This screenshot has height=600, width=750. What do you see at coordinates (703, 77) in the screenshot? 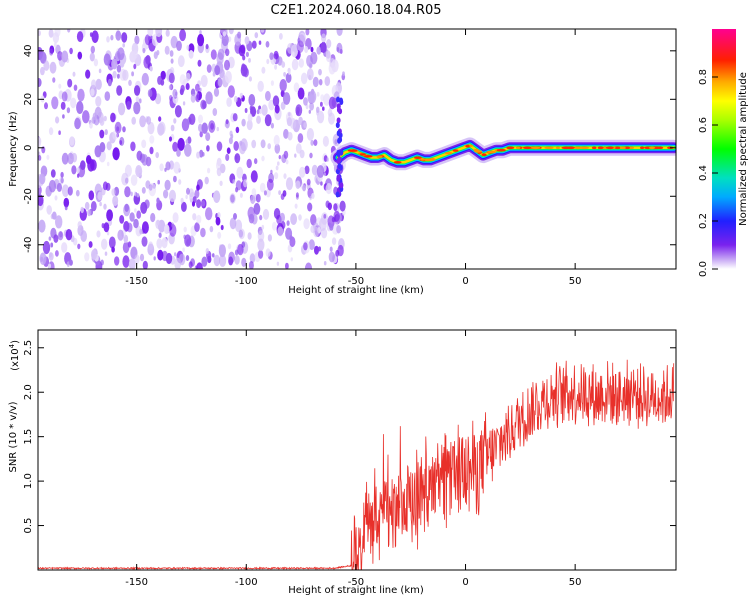
I see `colorbar-tick-label: 0.8` at bounding box center [703, 77].